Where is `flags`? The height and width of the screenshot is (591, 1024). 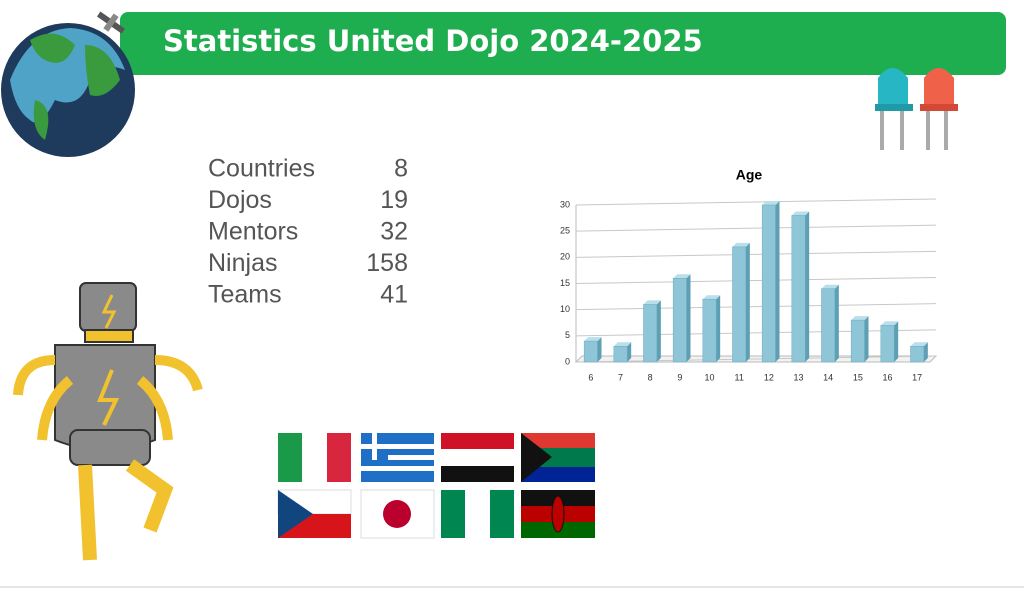 flags is located at coordinates (436, 486).